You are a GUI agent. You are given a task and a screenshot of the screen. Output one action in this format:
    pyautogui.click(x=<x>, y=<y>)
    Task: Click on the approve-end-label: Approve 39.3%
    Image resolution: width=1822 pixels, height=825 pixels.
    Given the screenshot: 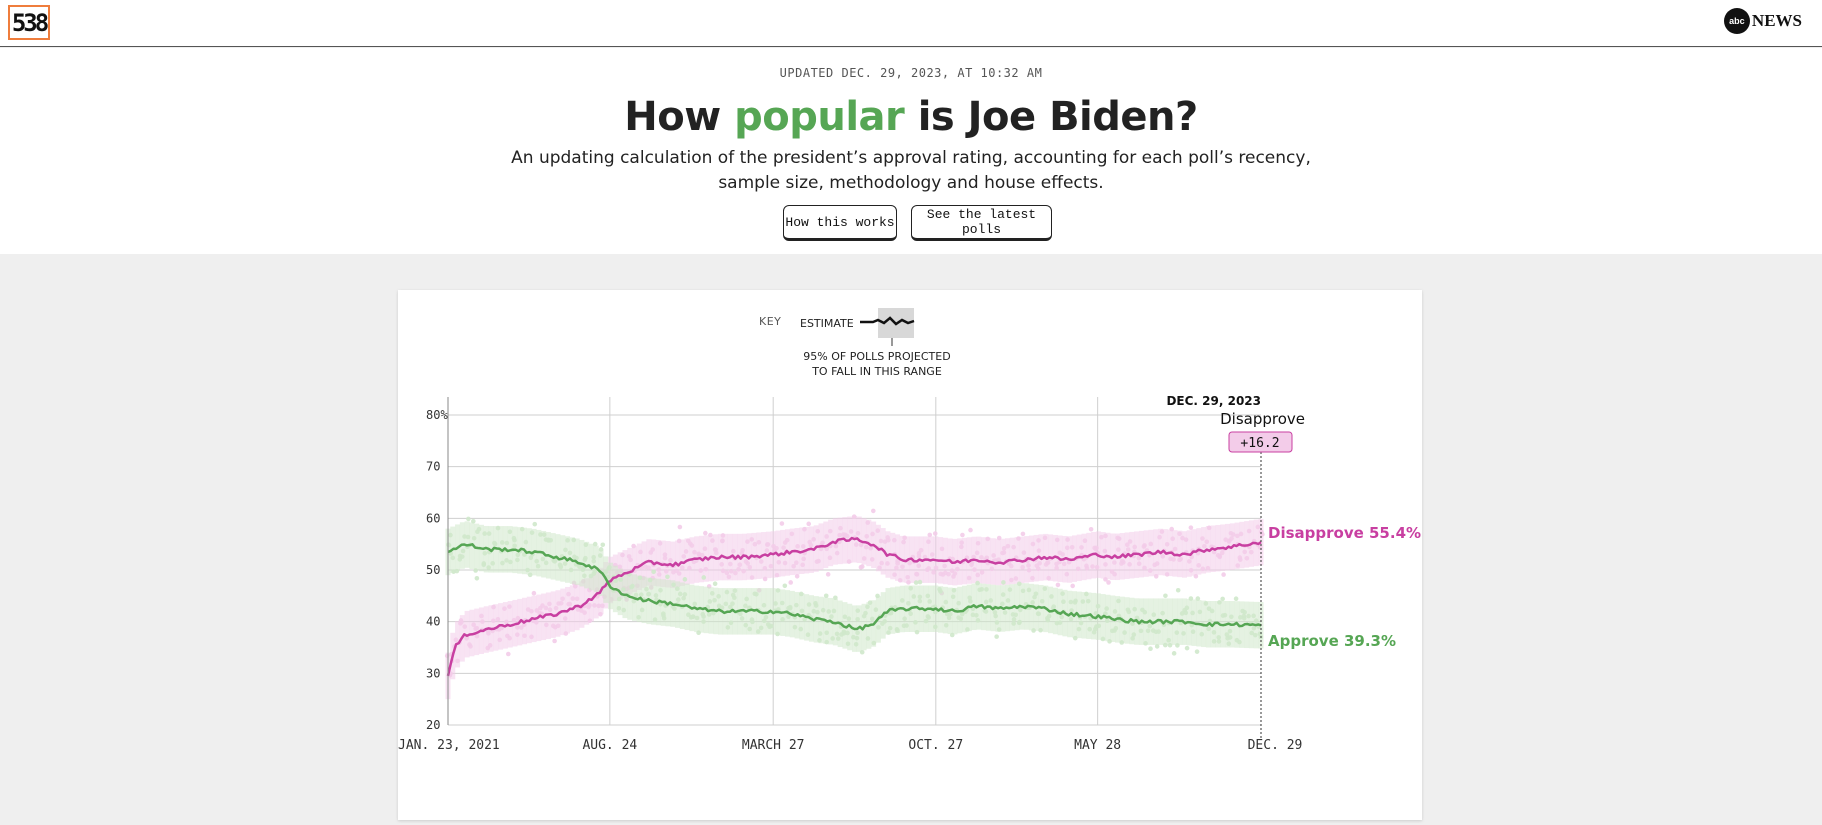 What is the action you would take?
    pyautogui.click(x=1332, y=641)
    